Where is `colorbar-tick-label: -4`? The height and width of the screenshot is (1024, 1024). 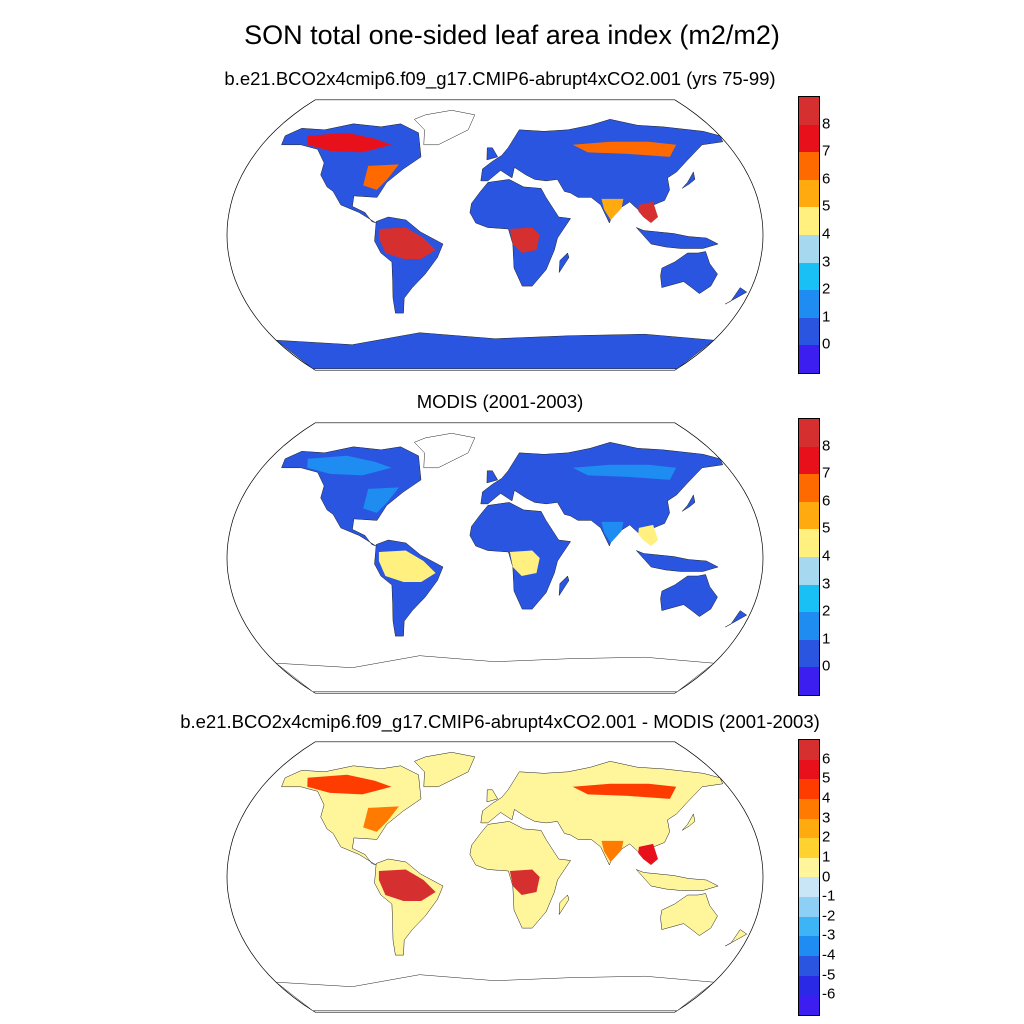 colorbar-tick-label: -4 is located at coordinates (829, 955).